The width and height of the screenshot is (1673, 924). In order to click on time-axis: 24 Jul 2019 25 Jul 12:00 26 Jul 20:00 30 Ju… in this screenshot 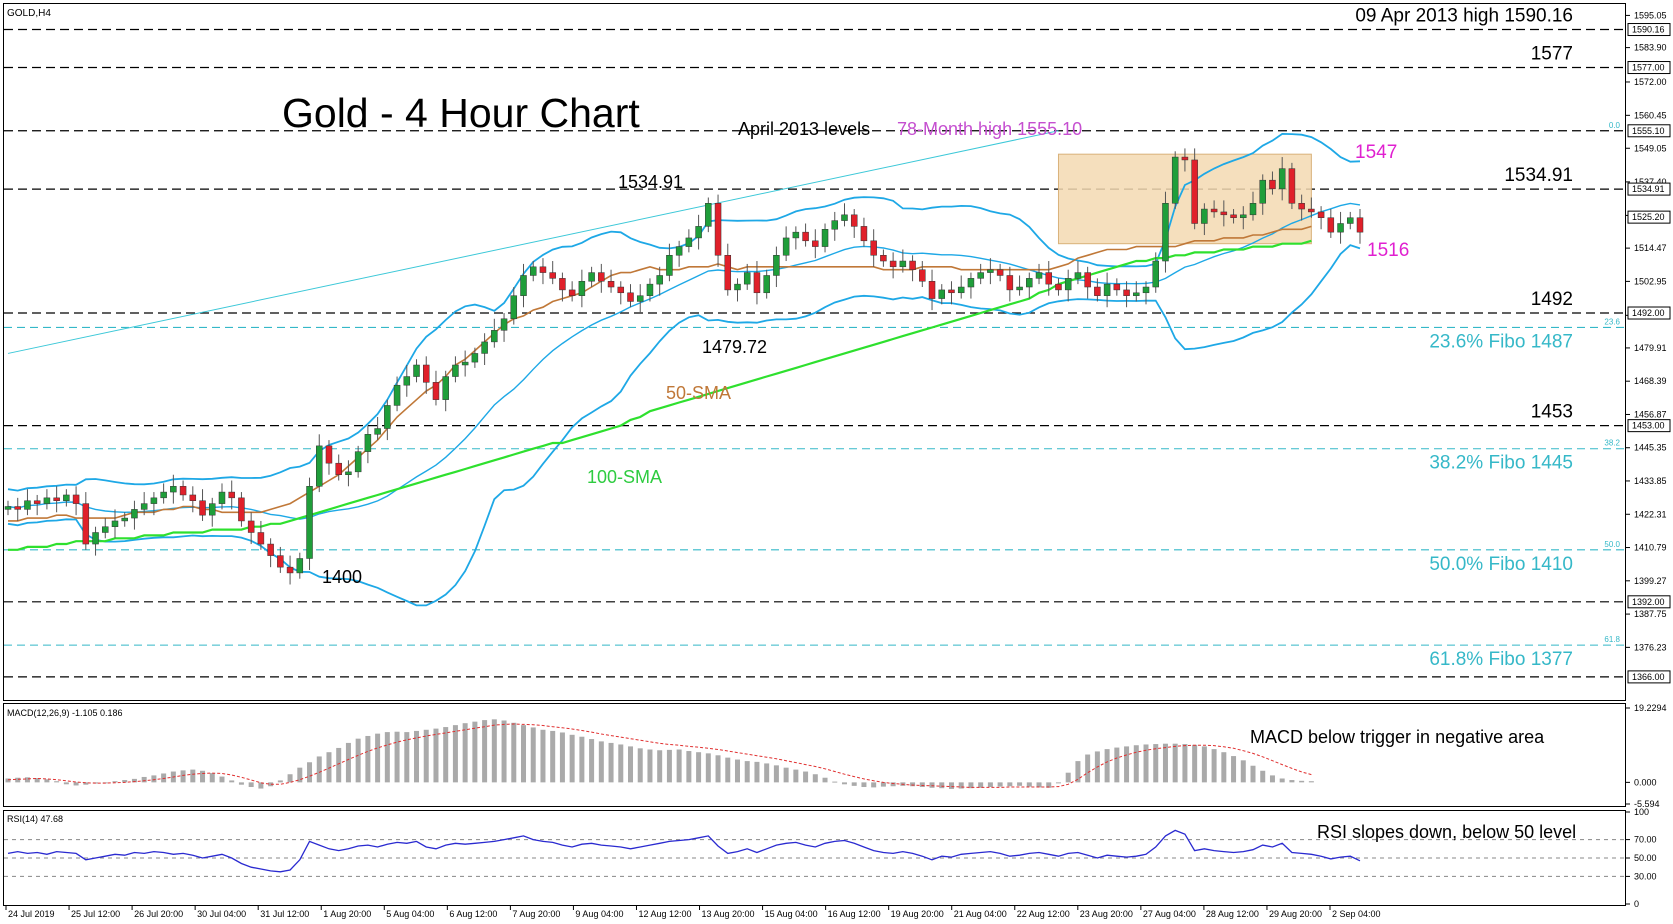, I will do `click(693, 912)`.